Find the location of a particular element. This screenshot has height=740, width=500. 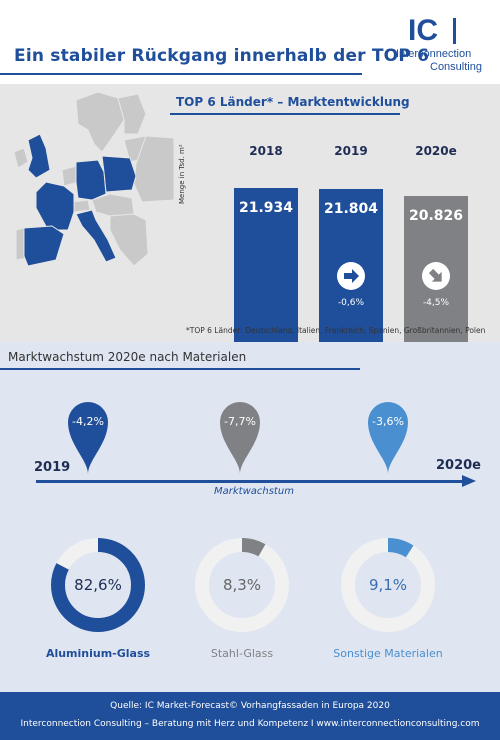

donut-value-label: 8,3% is located at coordinates (242, 585).